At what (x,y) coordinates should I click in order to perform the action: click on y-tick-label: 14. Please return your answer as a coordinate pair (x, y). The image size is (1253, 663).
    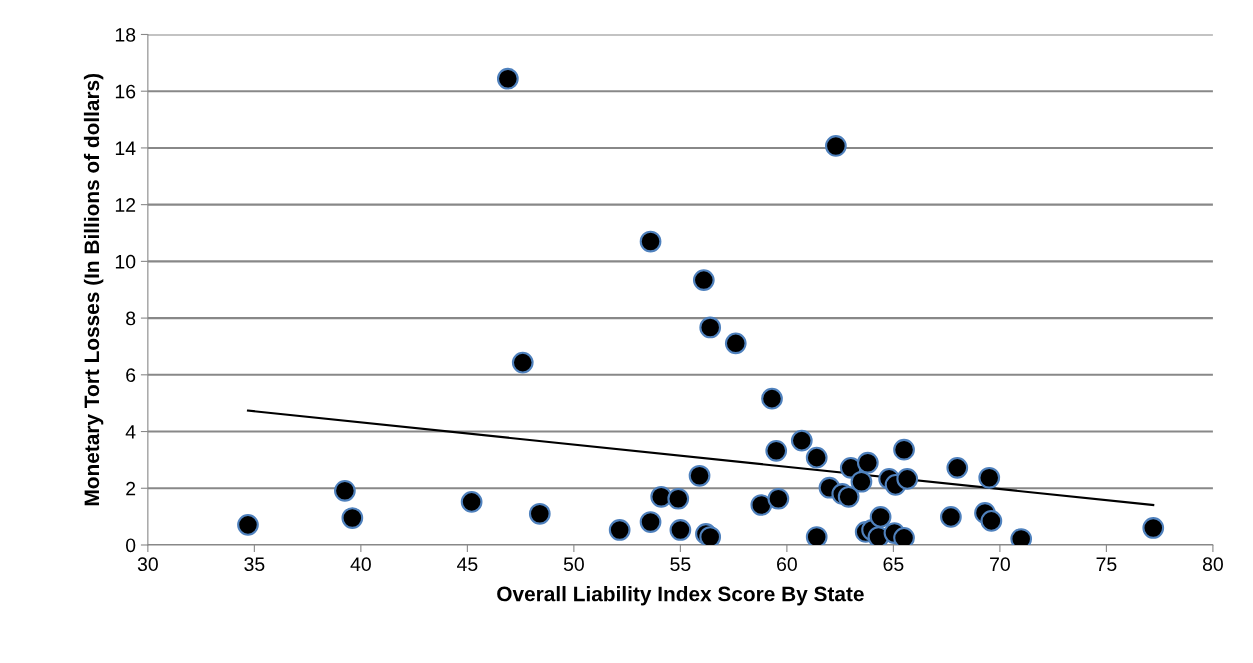
    Looking at the image, I should click on (125, 148).